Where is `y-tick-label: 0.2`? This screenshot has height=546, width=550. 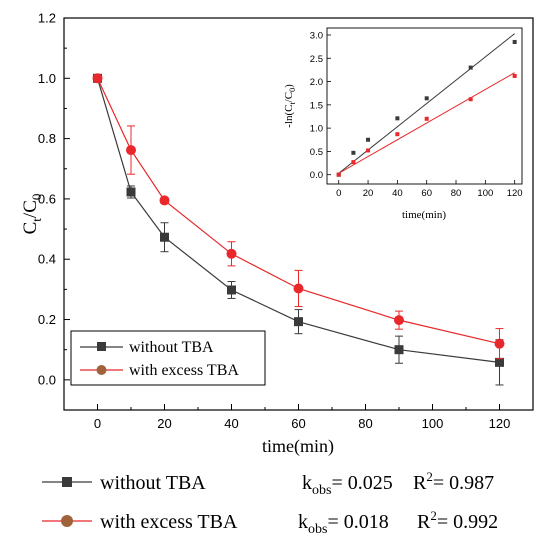
y-tick-label: 0.2 is located at coordinates (47, 319).